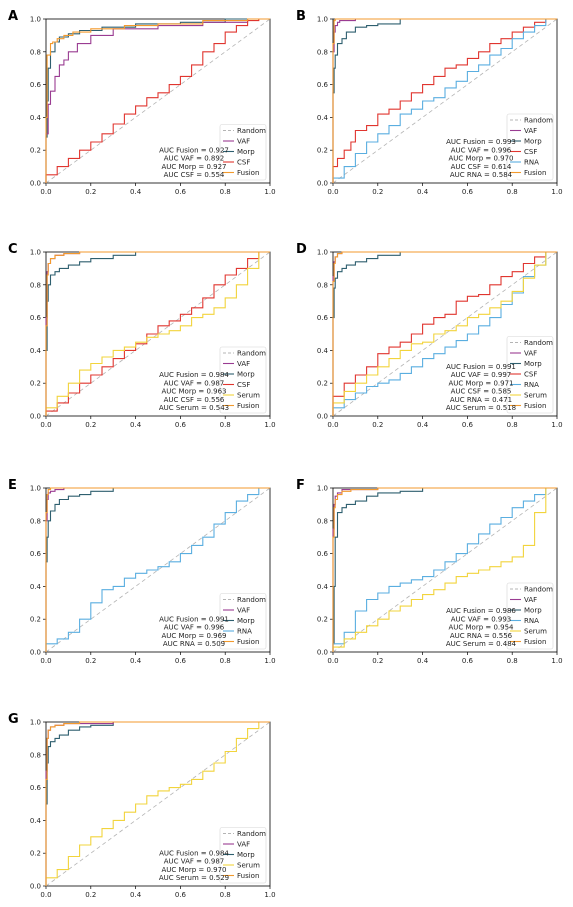  I want to click on panel-f-fusion-curve, so click(444, 569).